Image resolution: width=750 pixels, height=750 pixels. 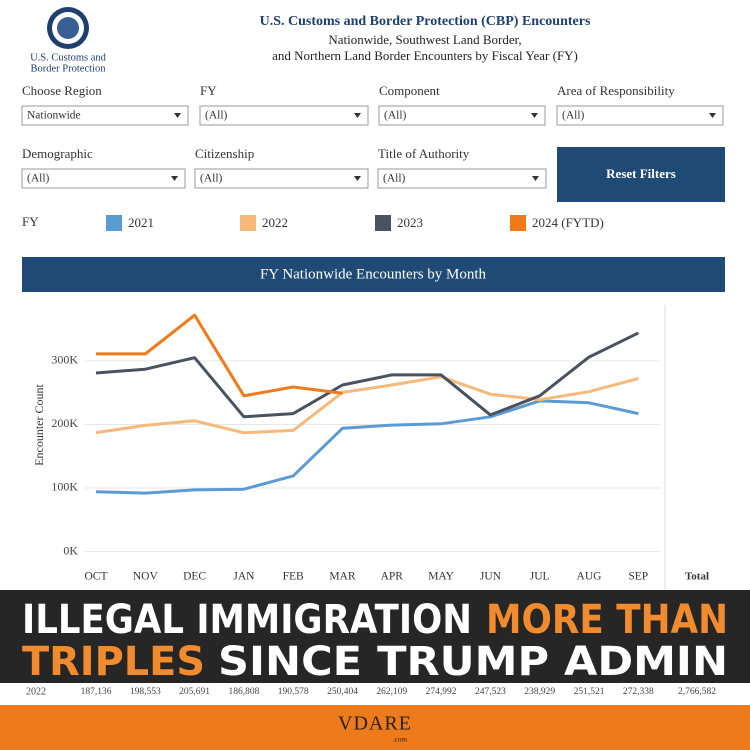 What do you see at coordinates (194, 692) in the screenshot?
I see `table-cell: 205,691` at bounding box center [194, 692].